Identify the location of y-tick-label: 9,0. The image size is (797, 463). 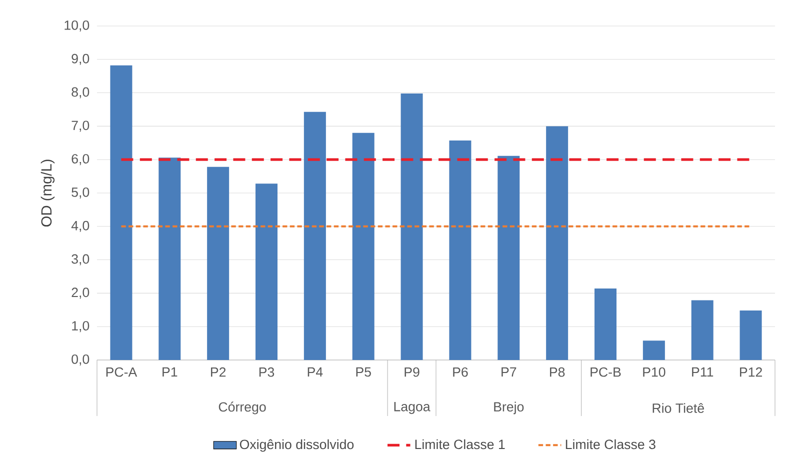
(81, 59).